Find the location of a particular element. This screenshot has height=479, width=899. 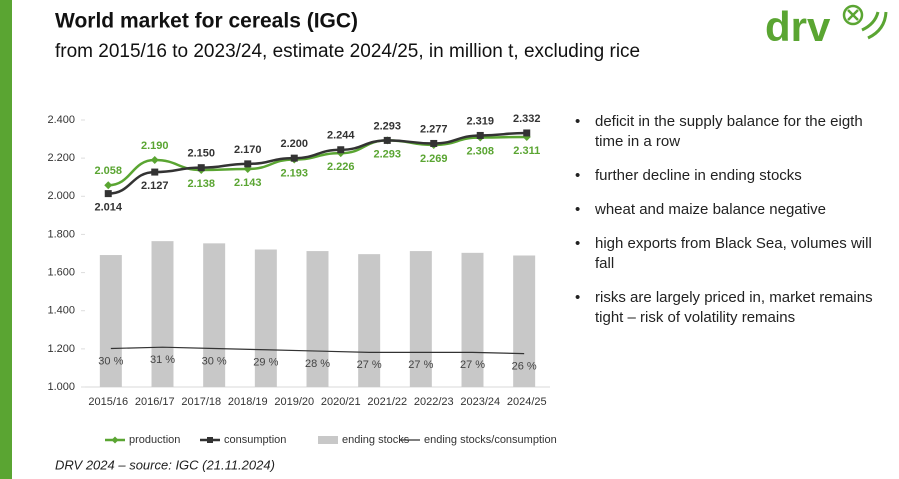

y-tick-label: 1.200 is located at coordinates (61, 349).